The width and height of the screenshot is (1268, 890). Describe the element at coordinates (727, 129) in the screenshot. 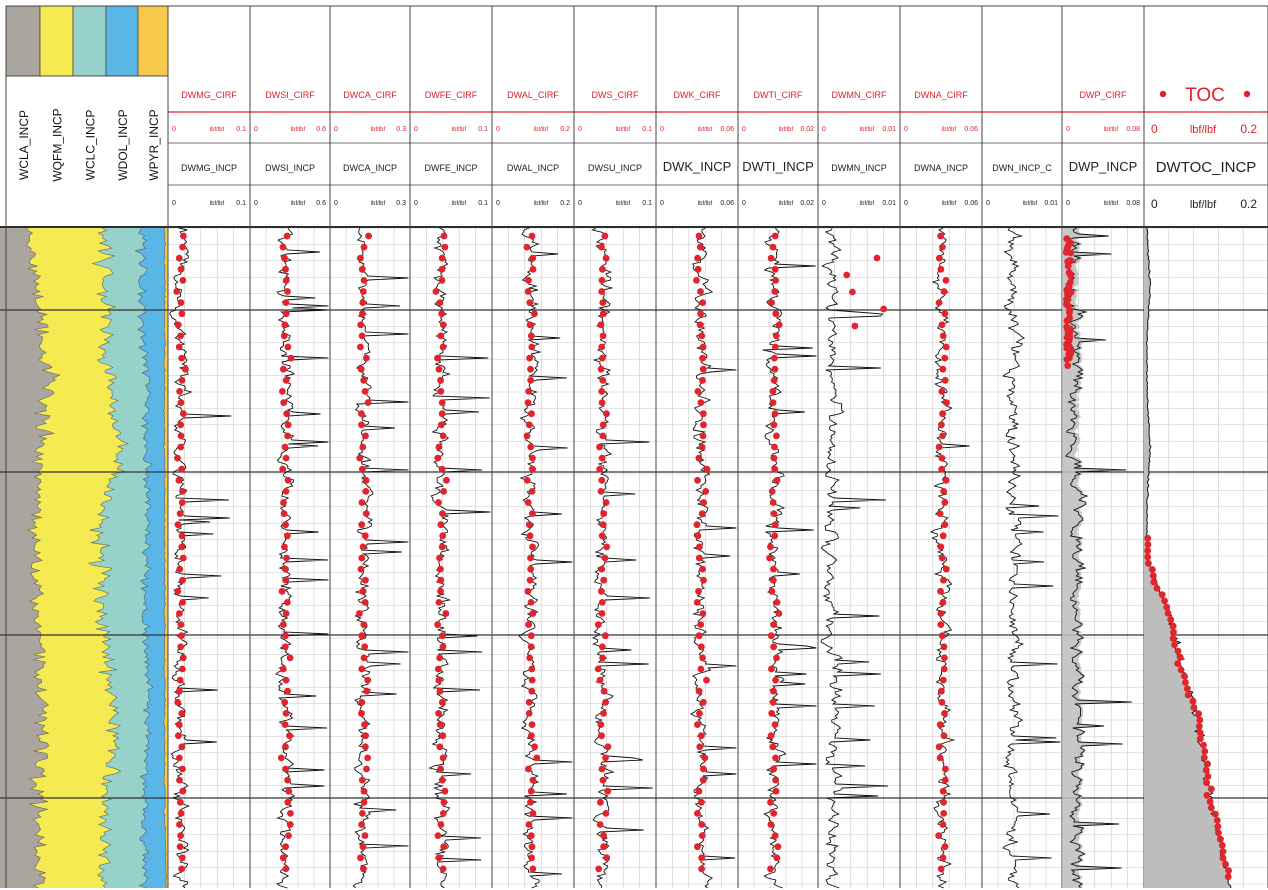

I see `cirf-scale-max: 0.06` at that location.